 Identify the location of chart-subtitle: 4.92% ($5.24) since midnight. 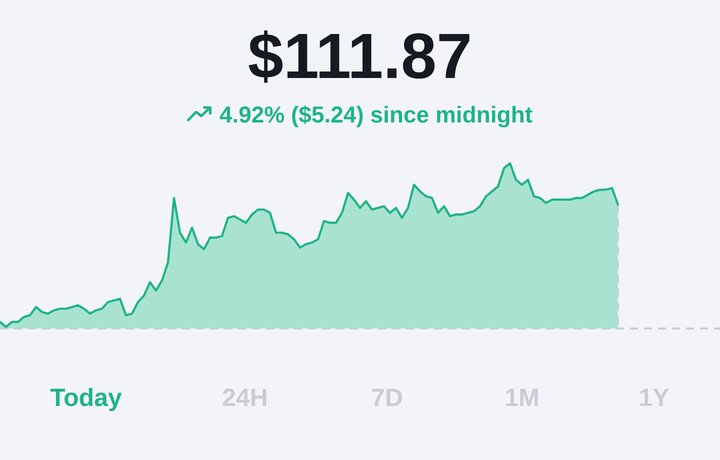
(376, 116).